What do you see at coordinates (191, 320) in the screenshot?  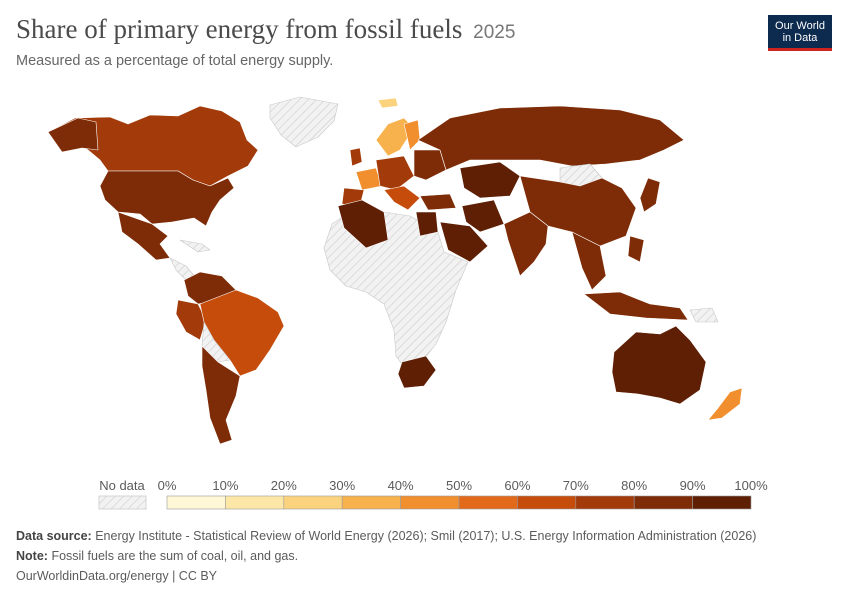 I see `region-peru` at bounding box center [191, 320].